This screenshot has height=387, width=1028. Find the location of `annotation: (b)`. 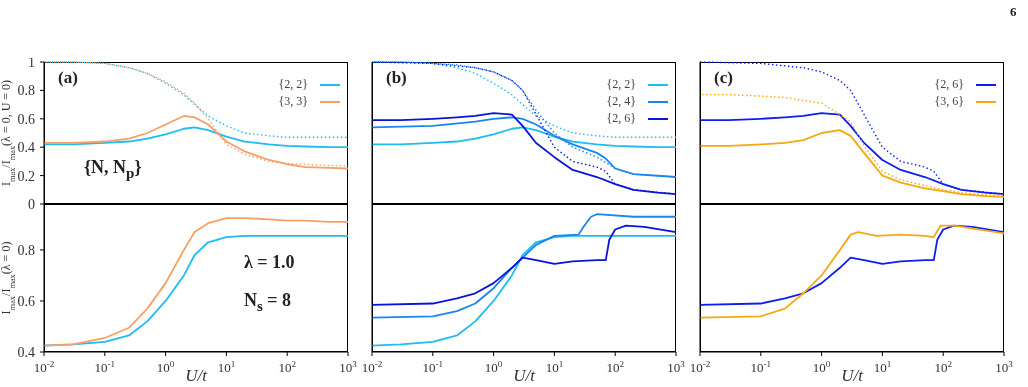

annotation: (b) is located at coordinates (396, 78).